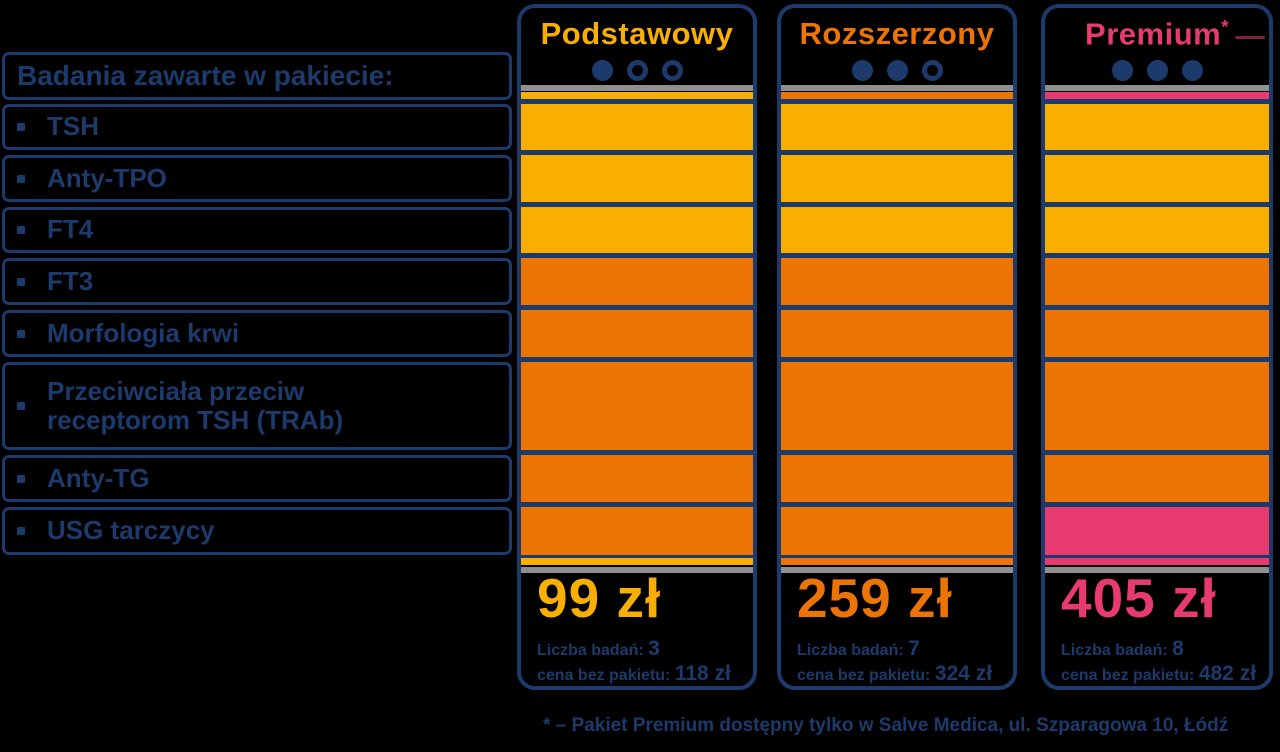 The width and height of the screenshot is (1280, 752). Describe the element at coordinates (70, 229) in the screenshot. I see `test-label: FT4` at that location.